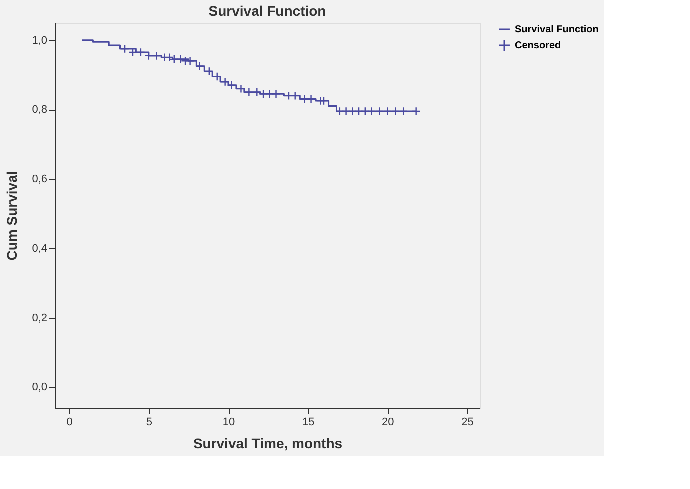  What do you see at coordinates (12, 216) in the screenshot?
I see `y-axis-title: Cum Survival` at bounding box center [12, 216].